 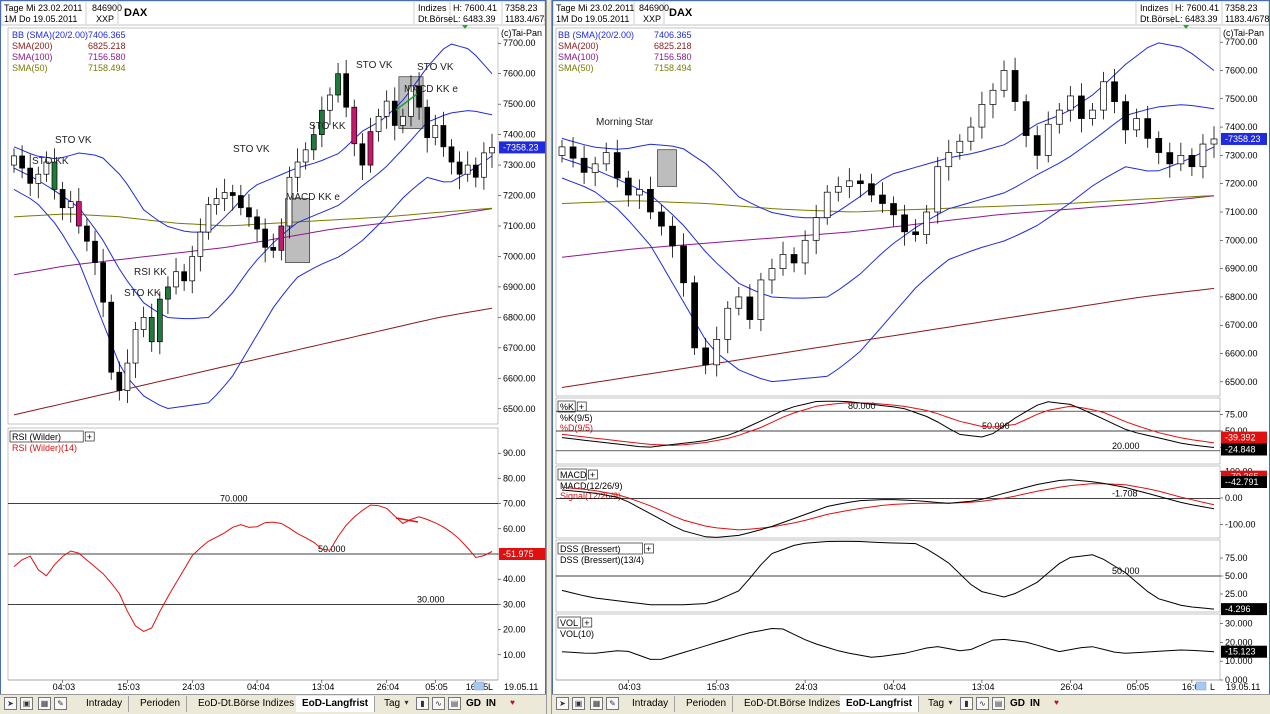 What do you see at coordinates (332, 549) in the screenshot?
I see `level-label: 50.000` at bounding box center [332, 549].